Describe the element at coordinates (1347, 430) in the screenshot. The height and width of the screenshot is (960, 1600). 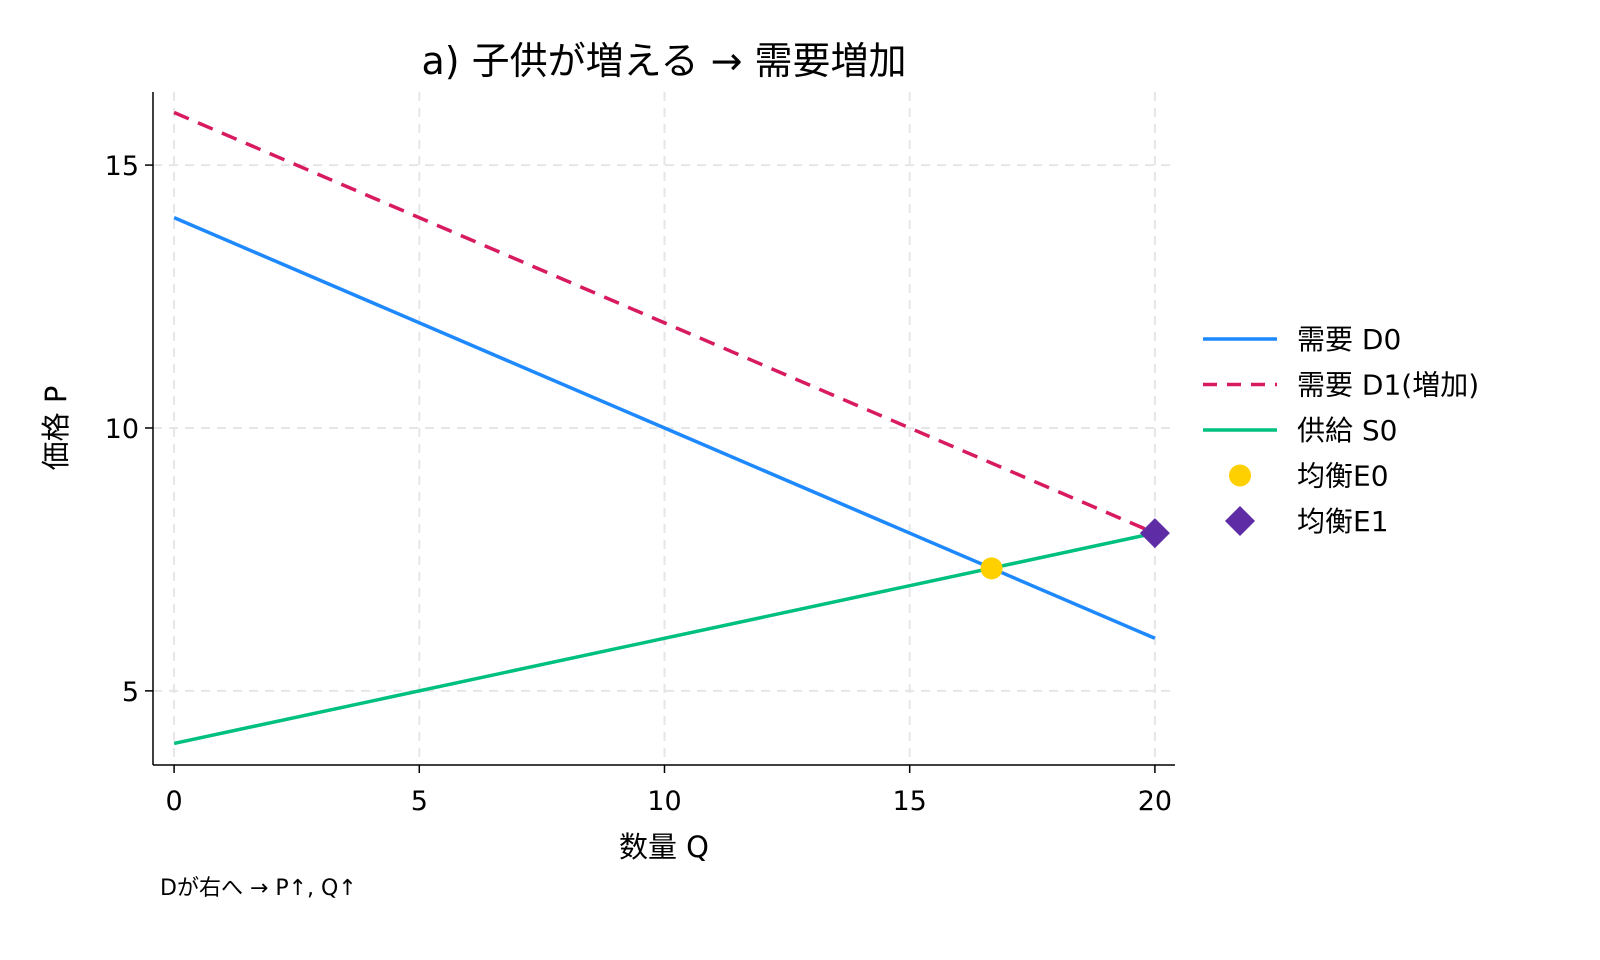
I see `legend-label: 供給 S0` at that location.